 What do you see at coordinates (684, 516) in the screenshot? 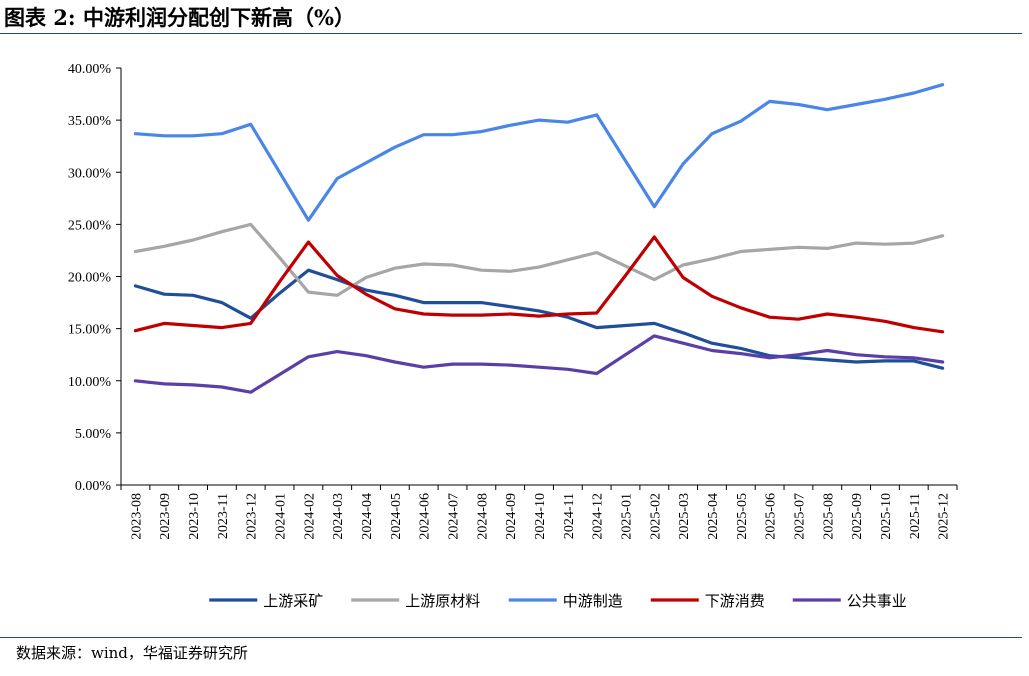
I see `x-tick-label: 2025-03` at bounding box center [684, 516].